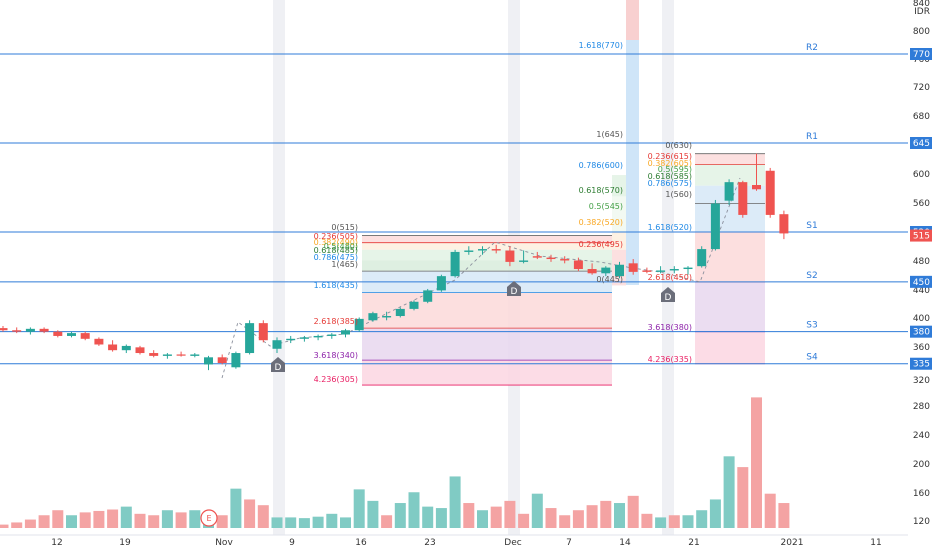 This screenshot has height=550, width=932. Describe the element at coordinates (454, 542) in the screenshot. I see `time-axis: 12 19 Nov 9 16 23 Dec 7 14 21 2021 11` at that location.